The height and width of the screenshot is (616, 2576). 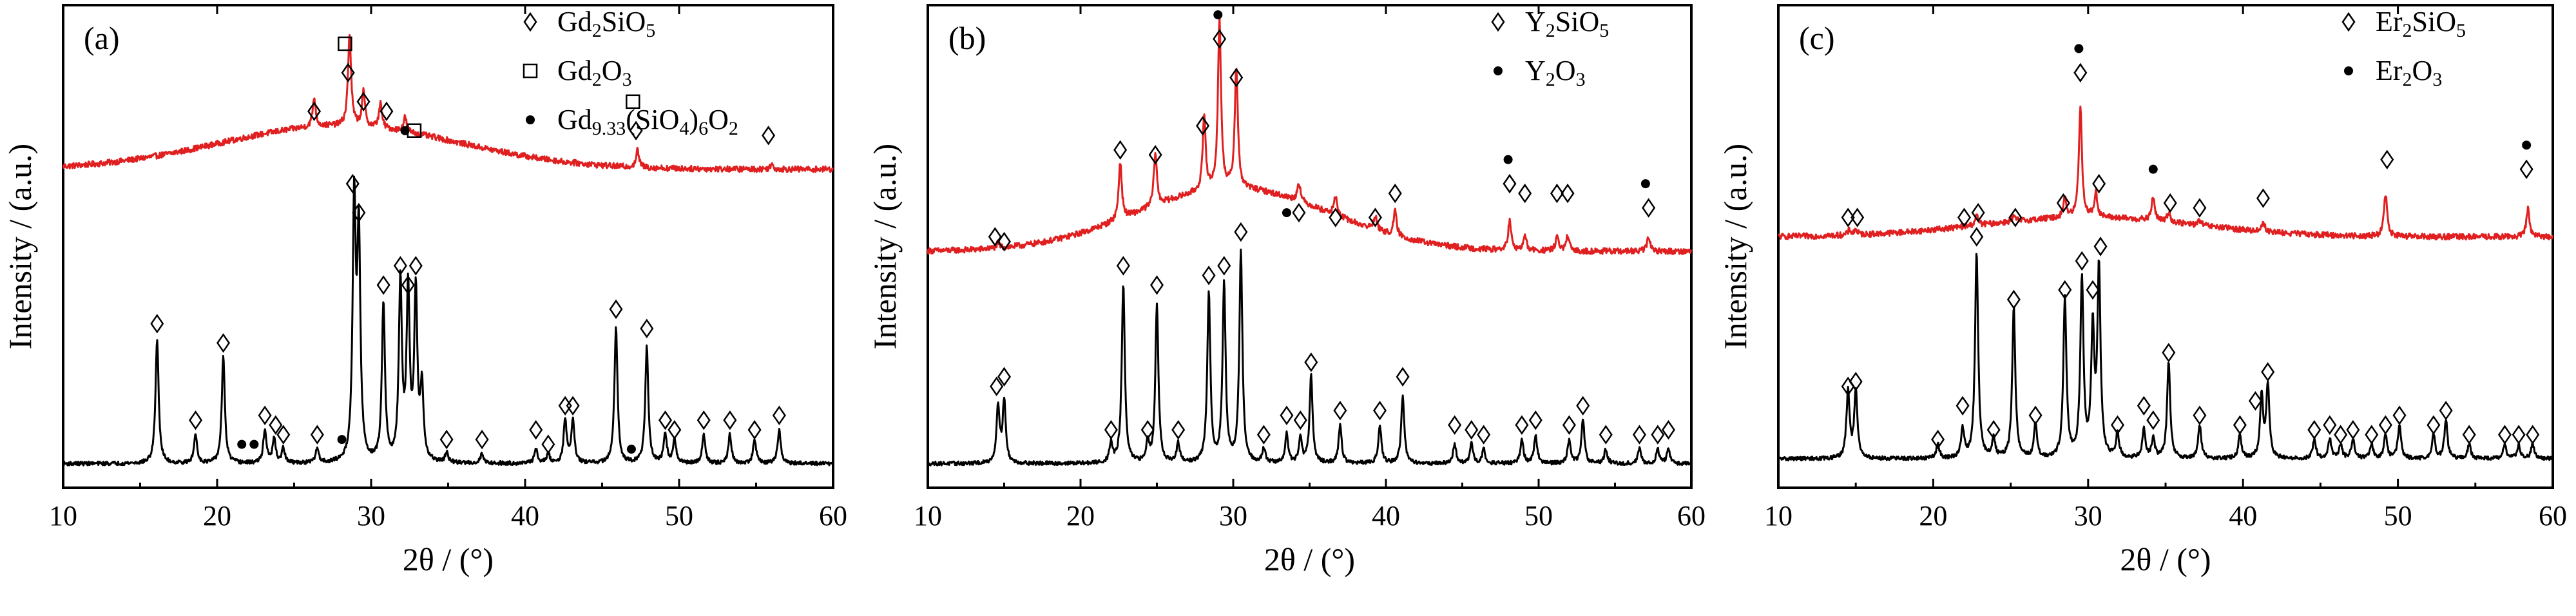 I want to click on legend-text-part: ), so click(x=694, y=119).